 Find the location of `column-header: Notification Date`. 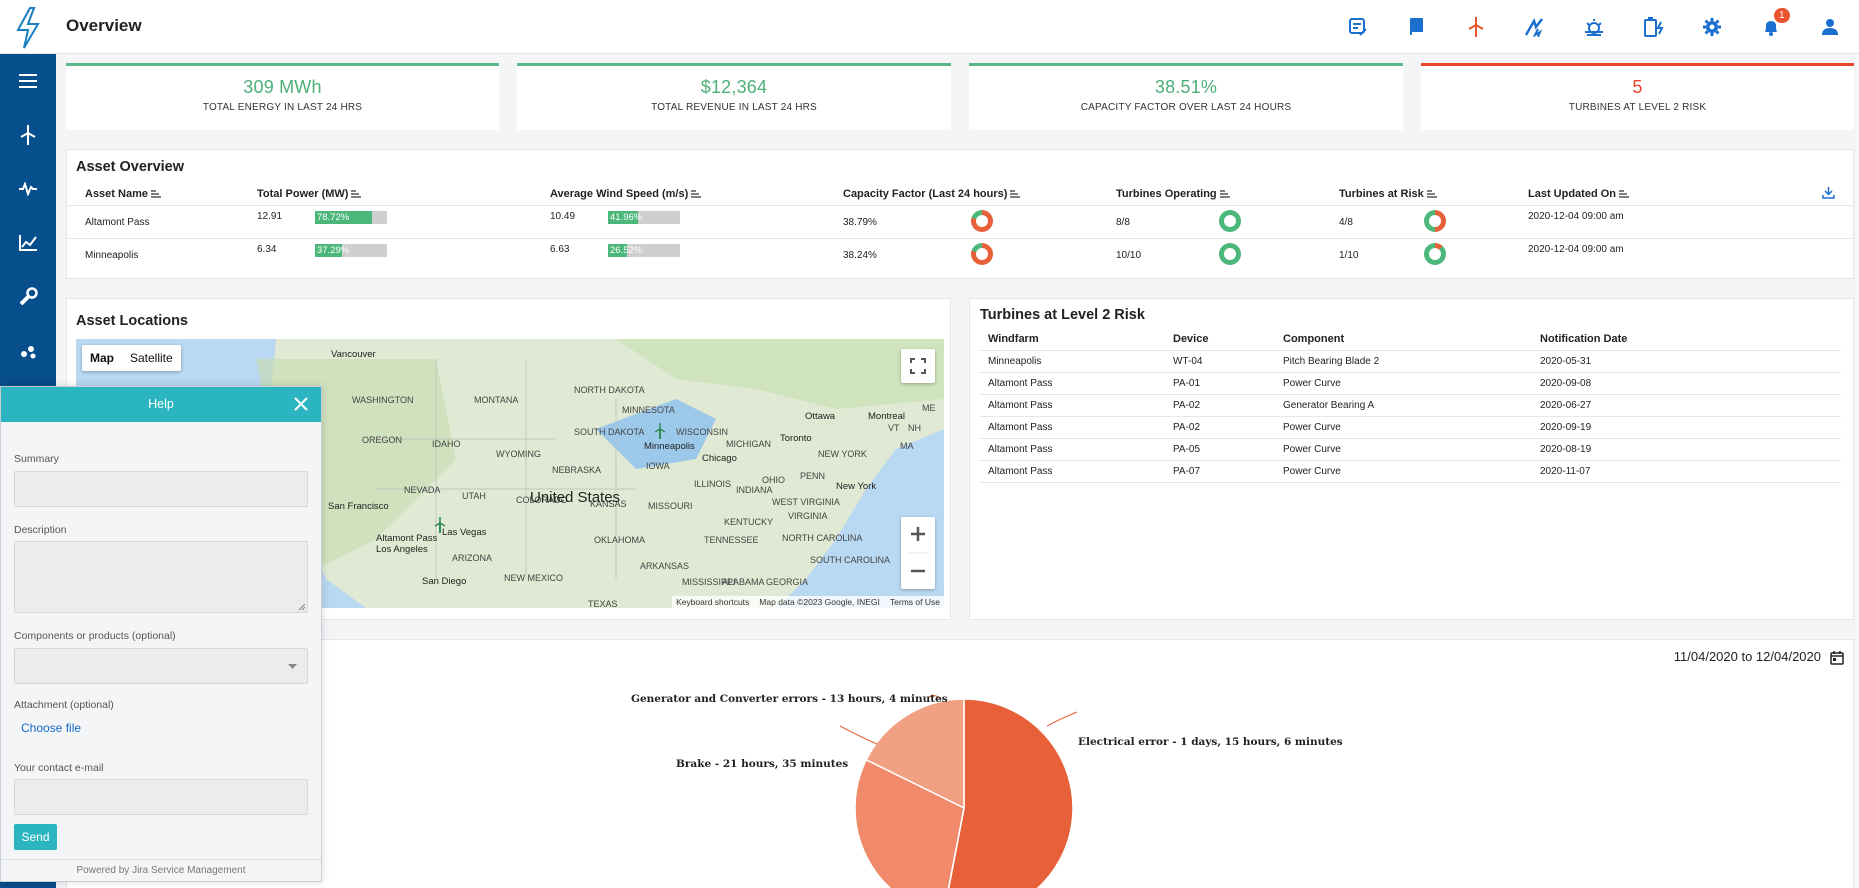

column-header: Notification Date is located at coordinates (1584, 339).